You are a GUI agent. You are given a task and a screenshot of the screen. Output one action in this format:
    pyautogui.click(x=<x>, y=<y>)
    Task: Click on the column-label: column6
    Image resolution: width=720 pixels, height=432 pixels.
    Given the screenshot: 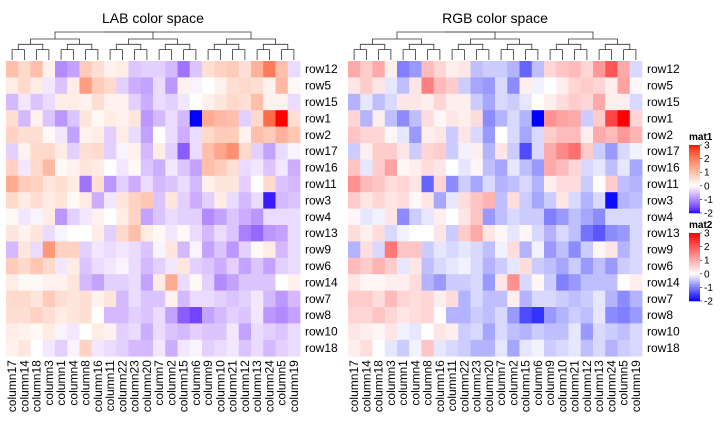 What is the action you would take?
    pyautogui.click(x=196, y=383)
    